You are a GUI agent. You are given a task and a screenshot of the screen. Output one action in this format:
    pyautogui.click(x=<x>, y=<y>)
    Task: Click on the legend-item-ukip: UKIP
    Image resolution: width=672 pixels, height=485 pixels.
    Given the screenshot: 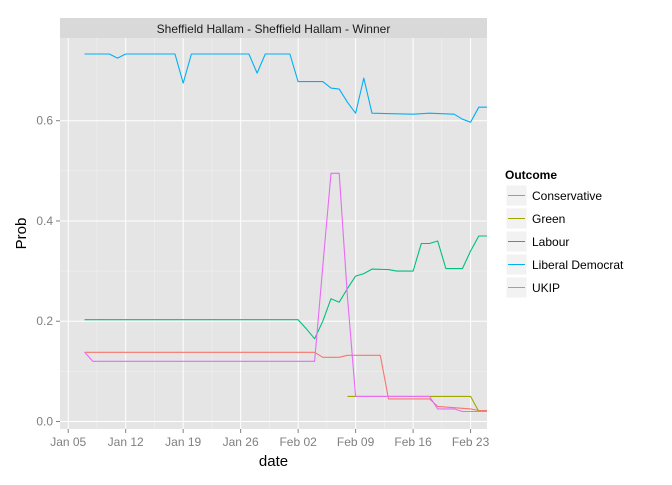 What is the action you would take?
    pyautogui.click(x=532, y=287)
    